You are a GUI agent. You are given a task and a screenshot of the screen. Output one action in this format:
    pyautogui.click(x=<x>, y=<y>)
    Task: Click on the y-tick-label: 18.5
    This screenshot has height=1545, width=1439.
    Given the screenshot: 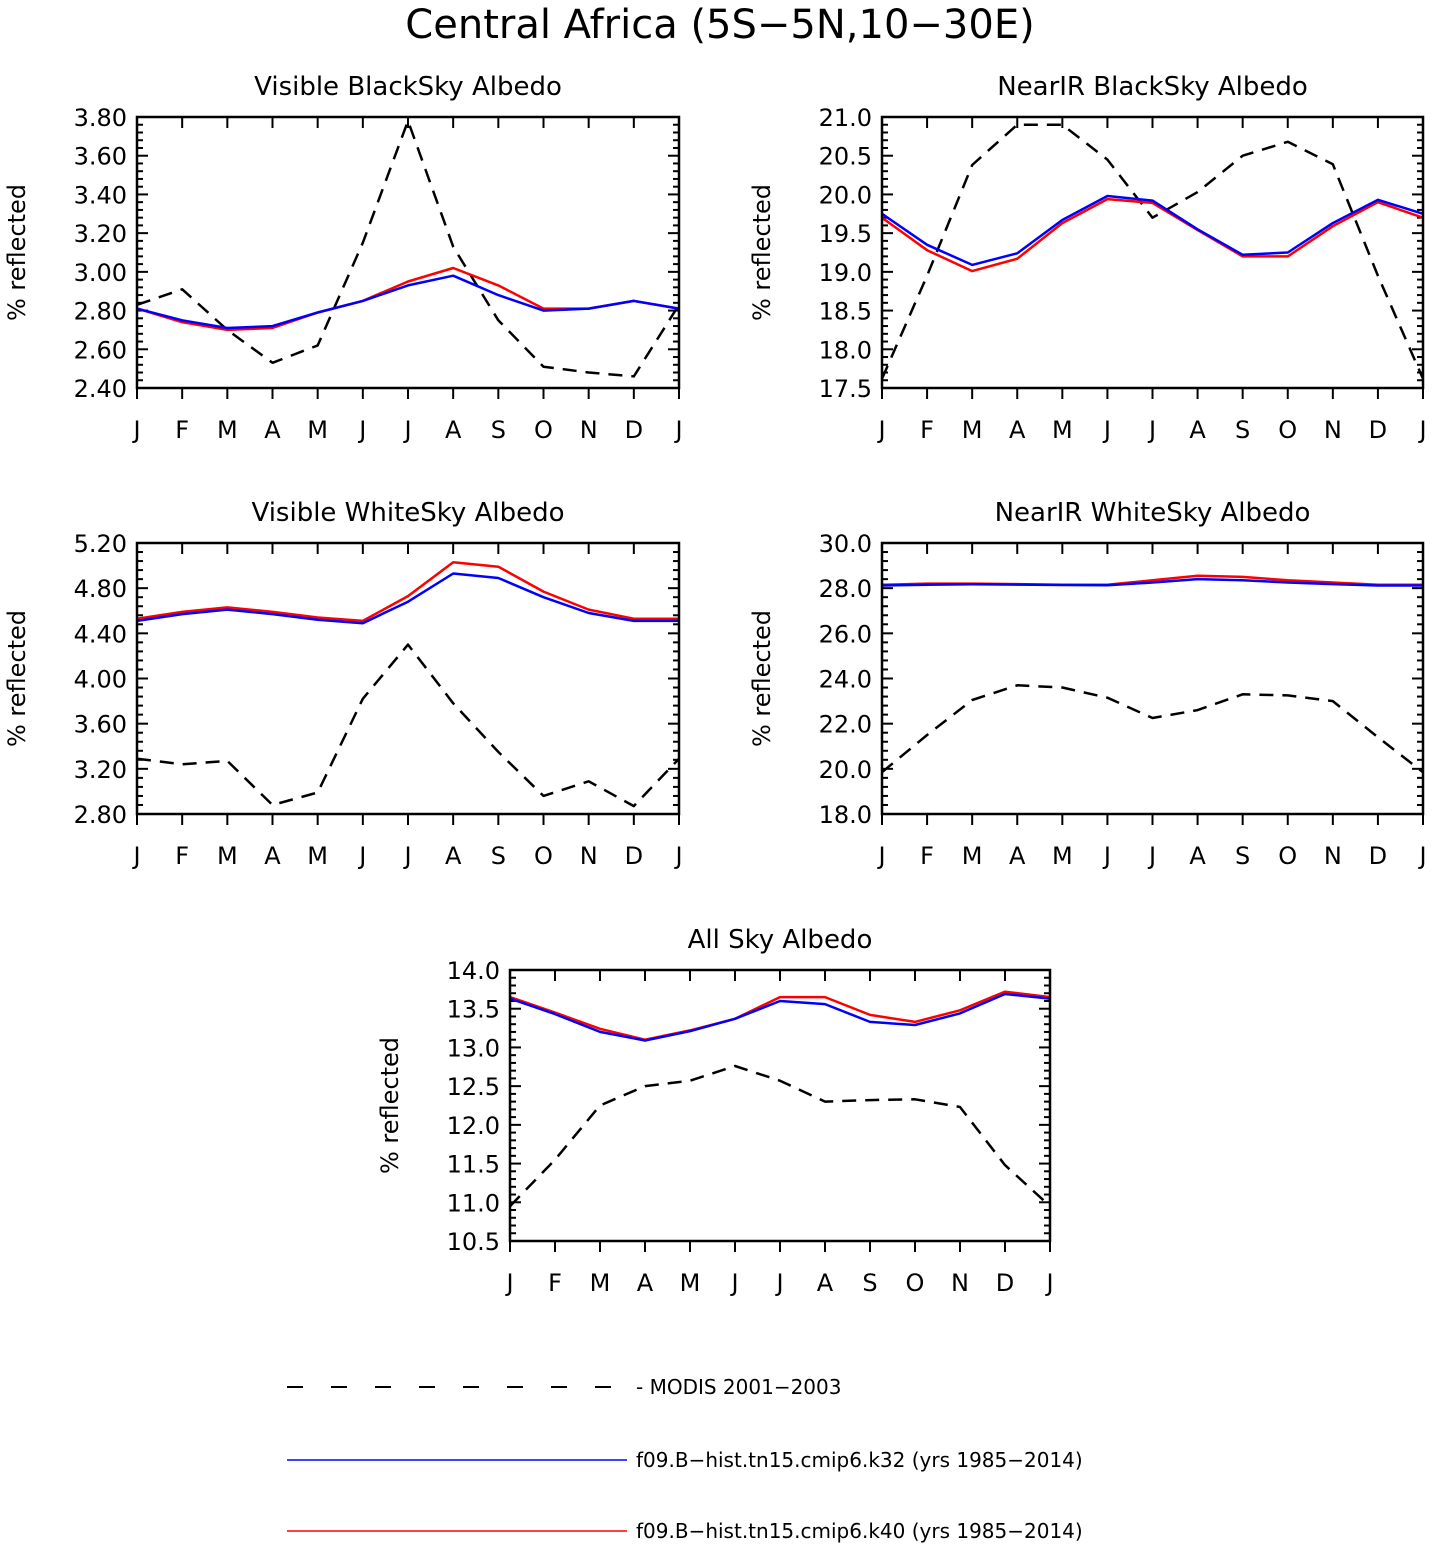 What is the action you would take?
    pyautogui.click(x=845, y=312)
    